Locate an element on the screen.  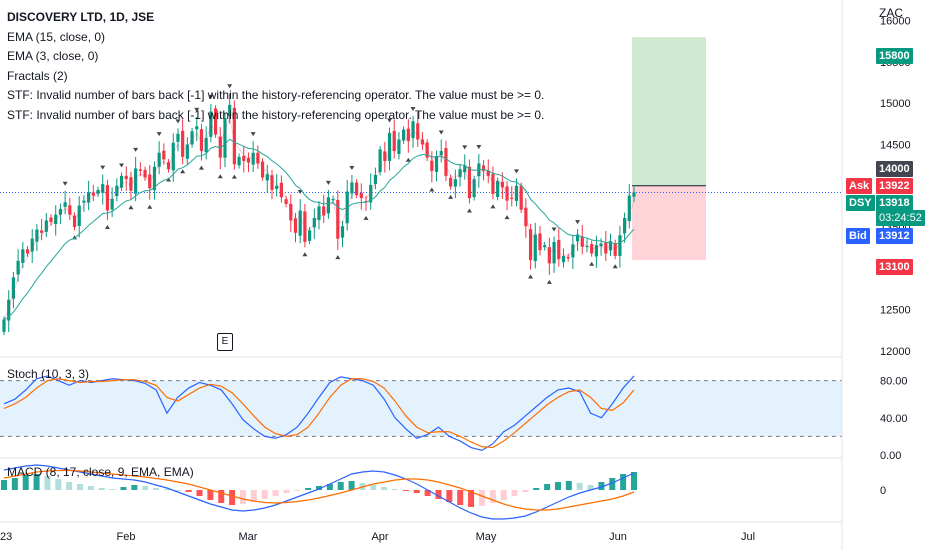
price-tick-label: 14500 is located at coordinates (895, 145).